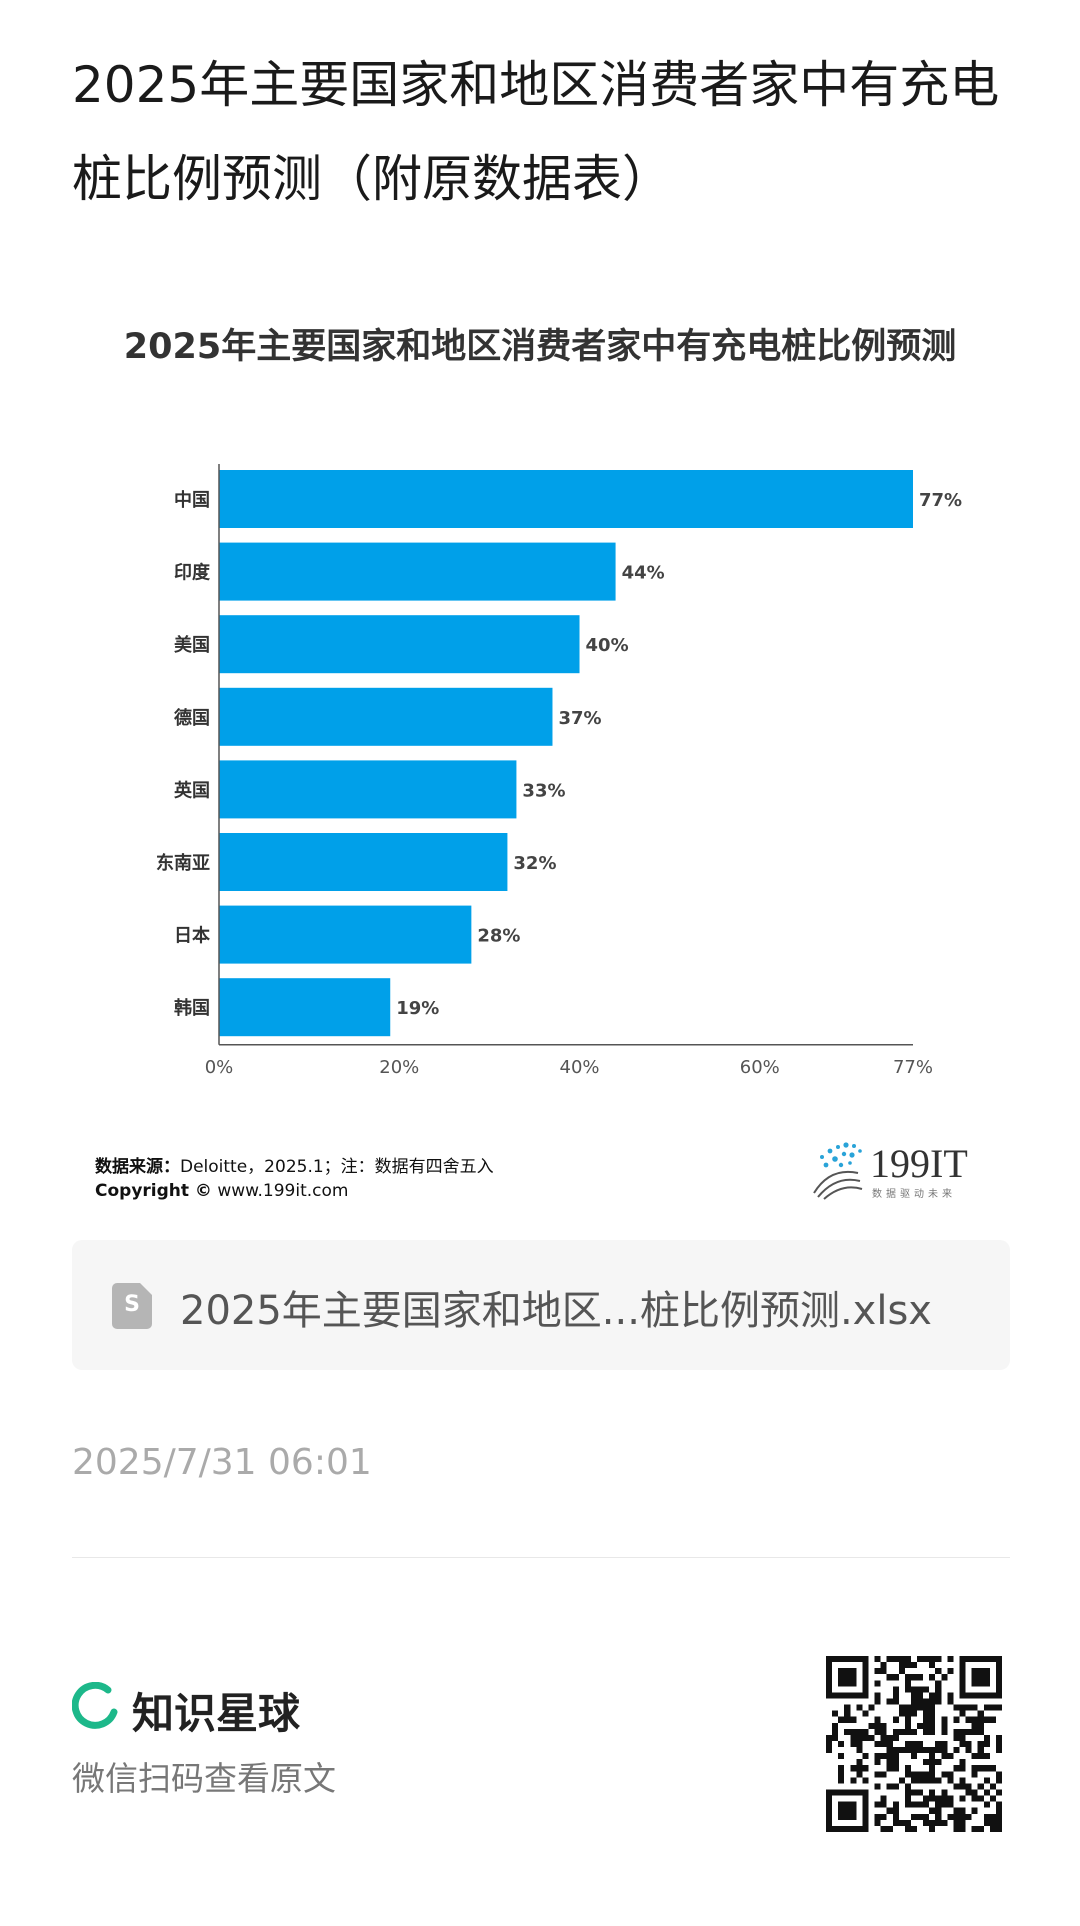 This screenshot has width=1080, height=1926. I want to click on scan-instruction: 微信扫码查看原文, so click(204, 1778).